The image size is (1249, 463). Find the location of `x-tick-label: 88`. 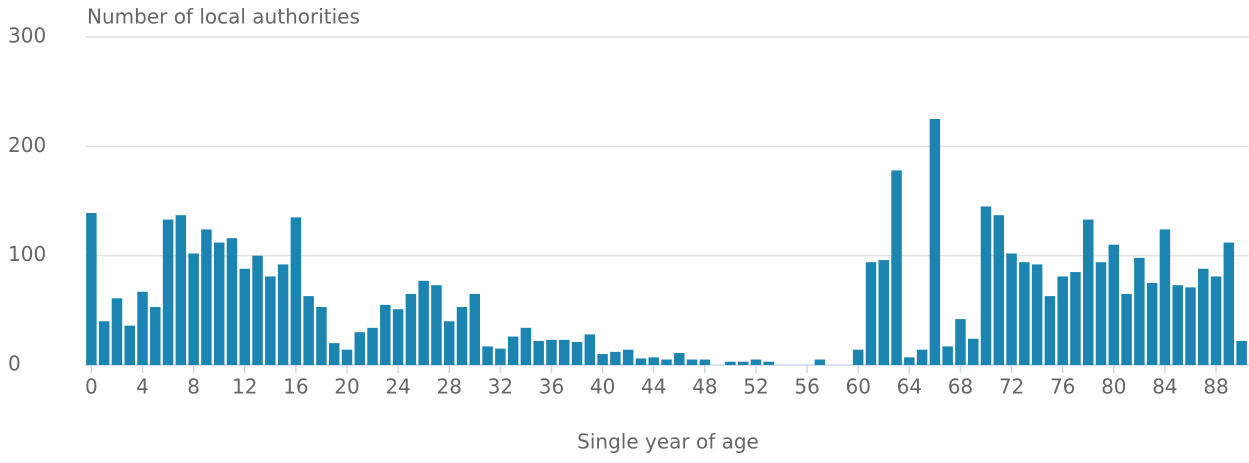

x-tick-label: 88 is located at coordinates (1215, 387).